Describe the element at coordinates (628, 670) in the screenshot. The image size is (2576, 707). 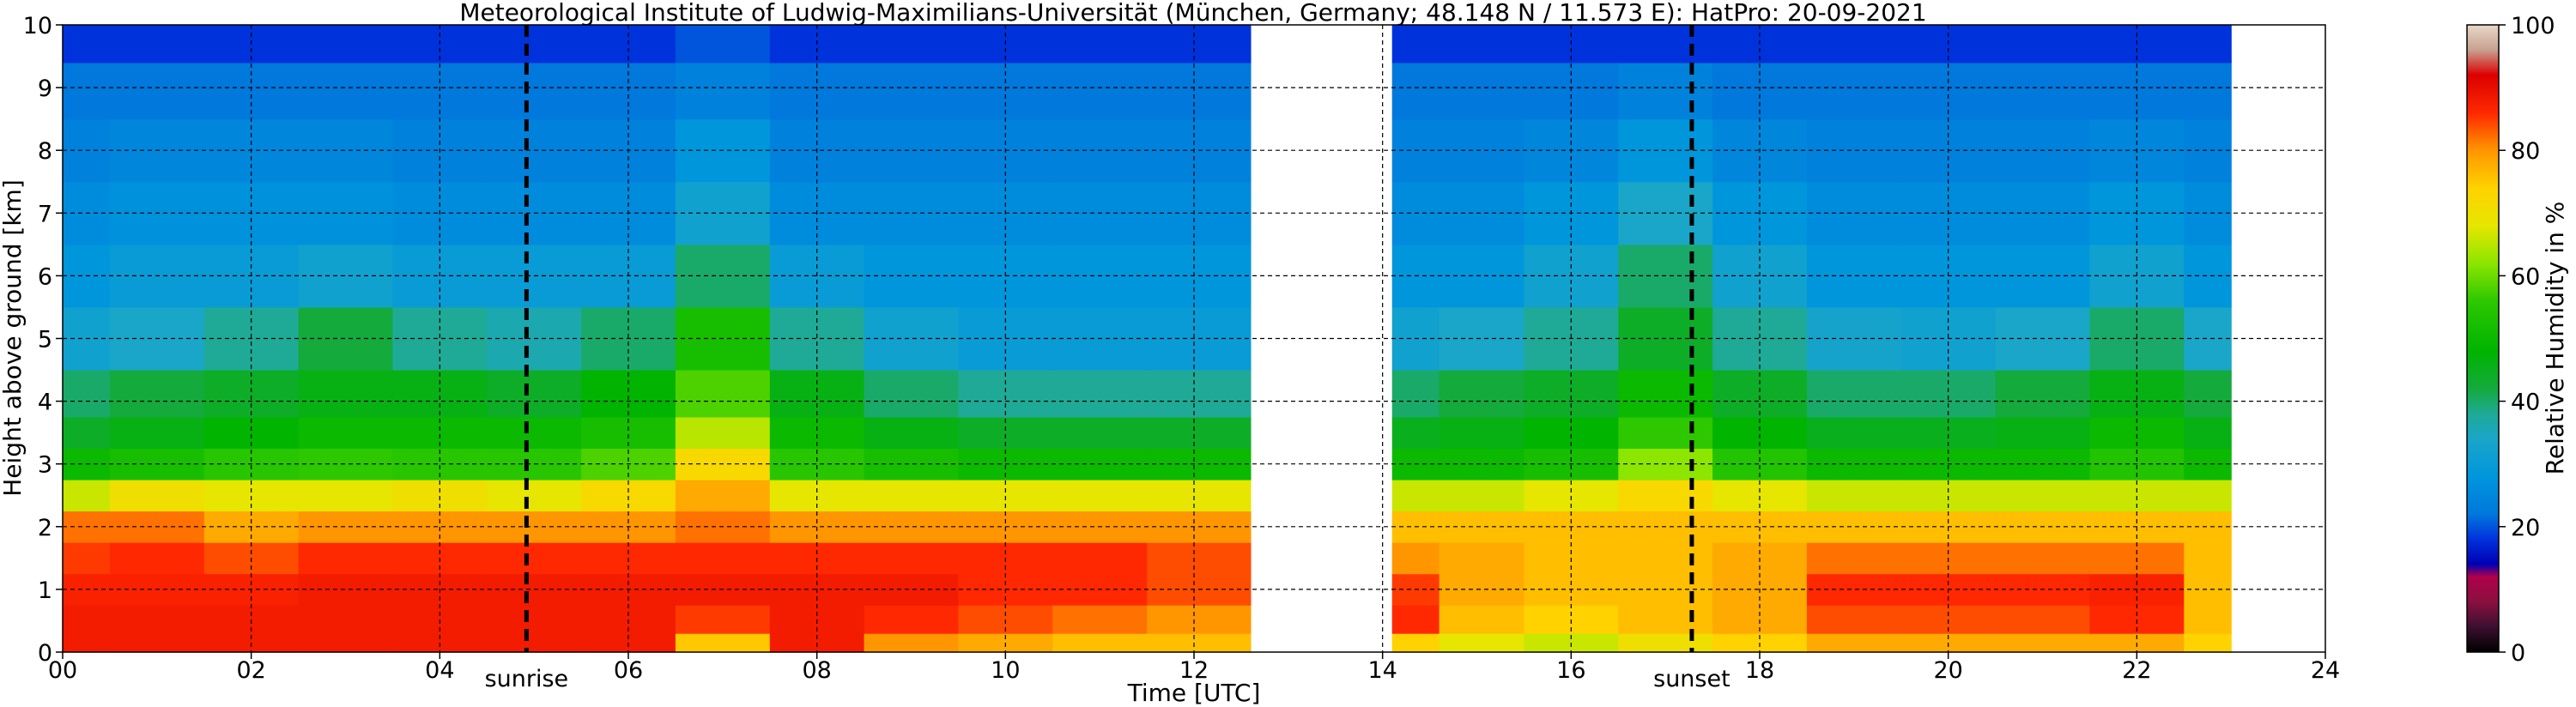
I see `x-tick-label: 06` at that location.